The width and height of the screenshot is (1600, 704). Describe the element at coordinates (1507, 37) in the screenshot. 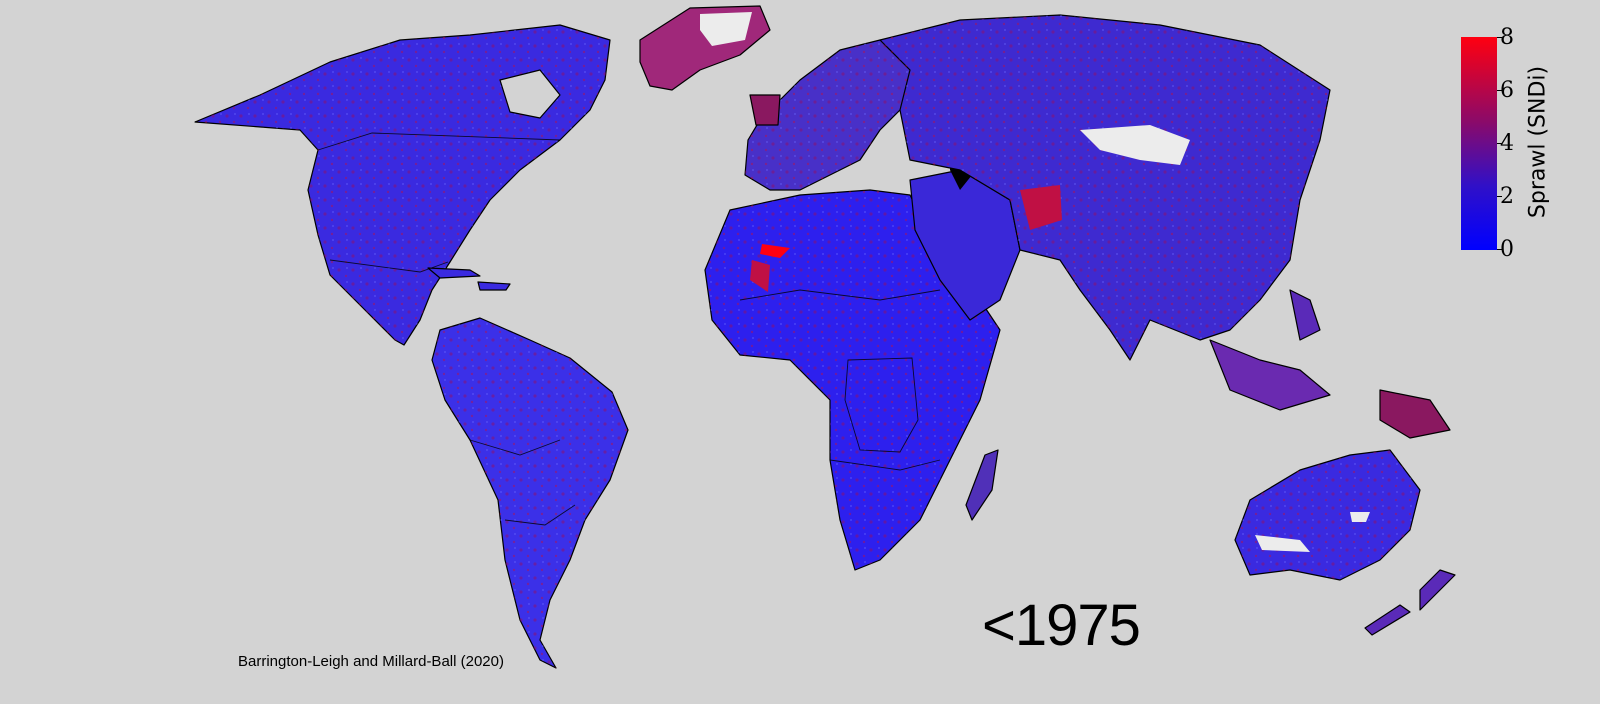

I see `legend-tick: 8` at that location.